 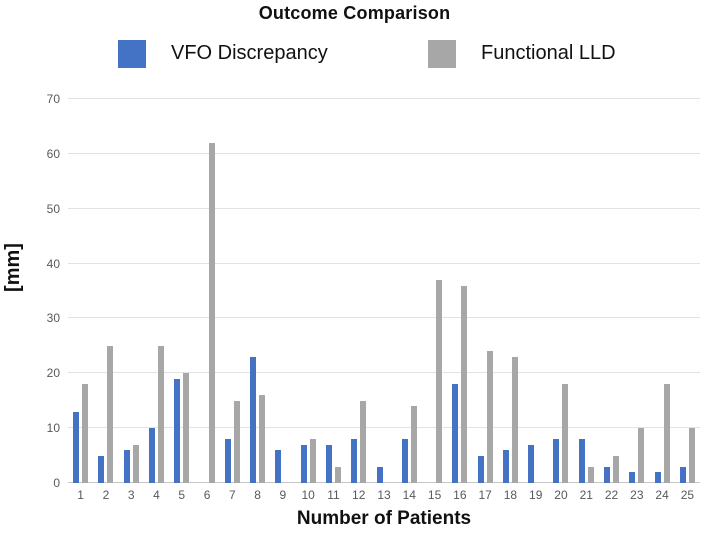 What do you see at coordinates (12, 267) in the screenshot?
I see `y-axis-title: [mm]` at bounding box center [12, 267].